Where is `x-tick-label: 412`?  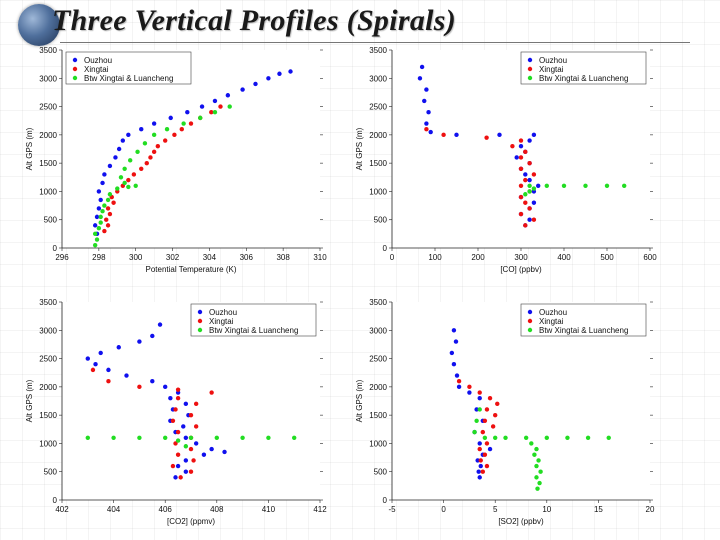
x-tick-label: 412 is located at coordinates (320, 509).